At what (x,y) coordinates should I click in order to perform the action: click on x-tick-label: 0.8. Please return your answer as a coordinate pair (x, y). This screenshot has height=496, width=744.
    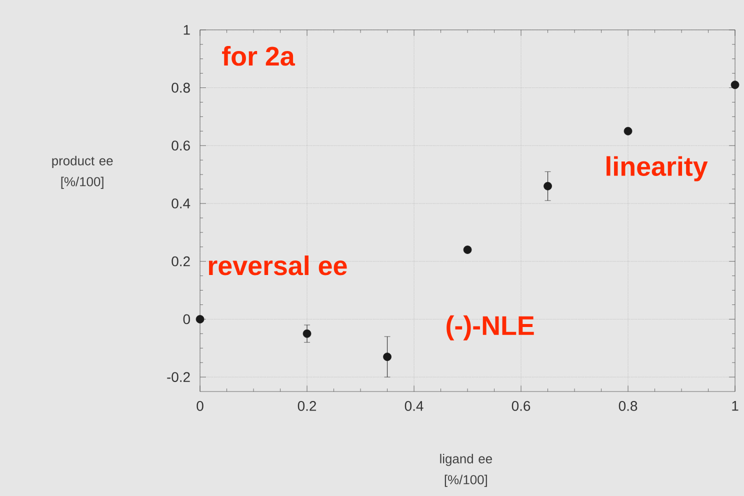
    Looking at the image, I should click on (628, 405).